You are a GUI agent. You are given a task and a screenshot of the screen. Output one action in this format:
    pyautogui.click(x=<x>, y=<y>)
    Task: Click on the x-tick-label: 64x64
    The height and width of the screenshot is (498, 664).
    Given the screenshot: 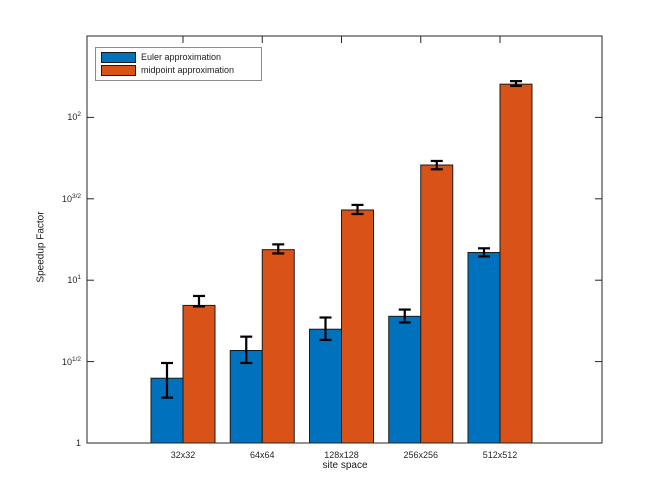 What is the action you would take?
    pyautogui.click(x=262, y=455)
    